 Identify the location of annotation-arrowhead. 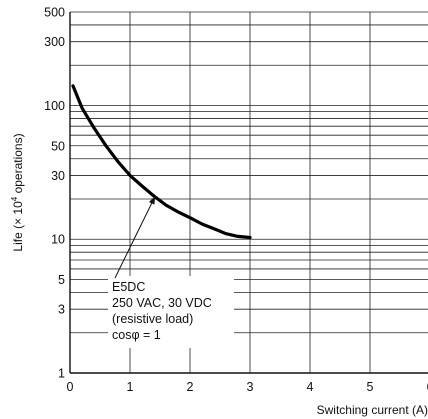
(152, 200).